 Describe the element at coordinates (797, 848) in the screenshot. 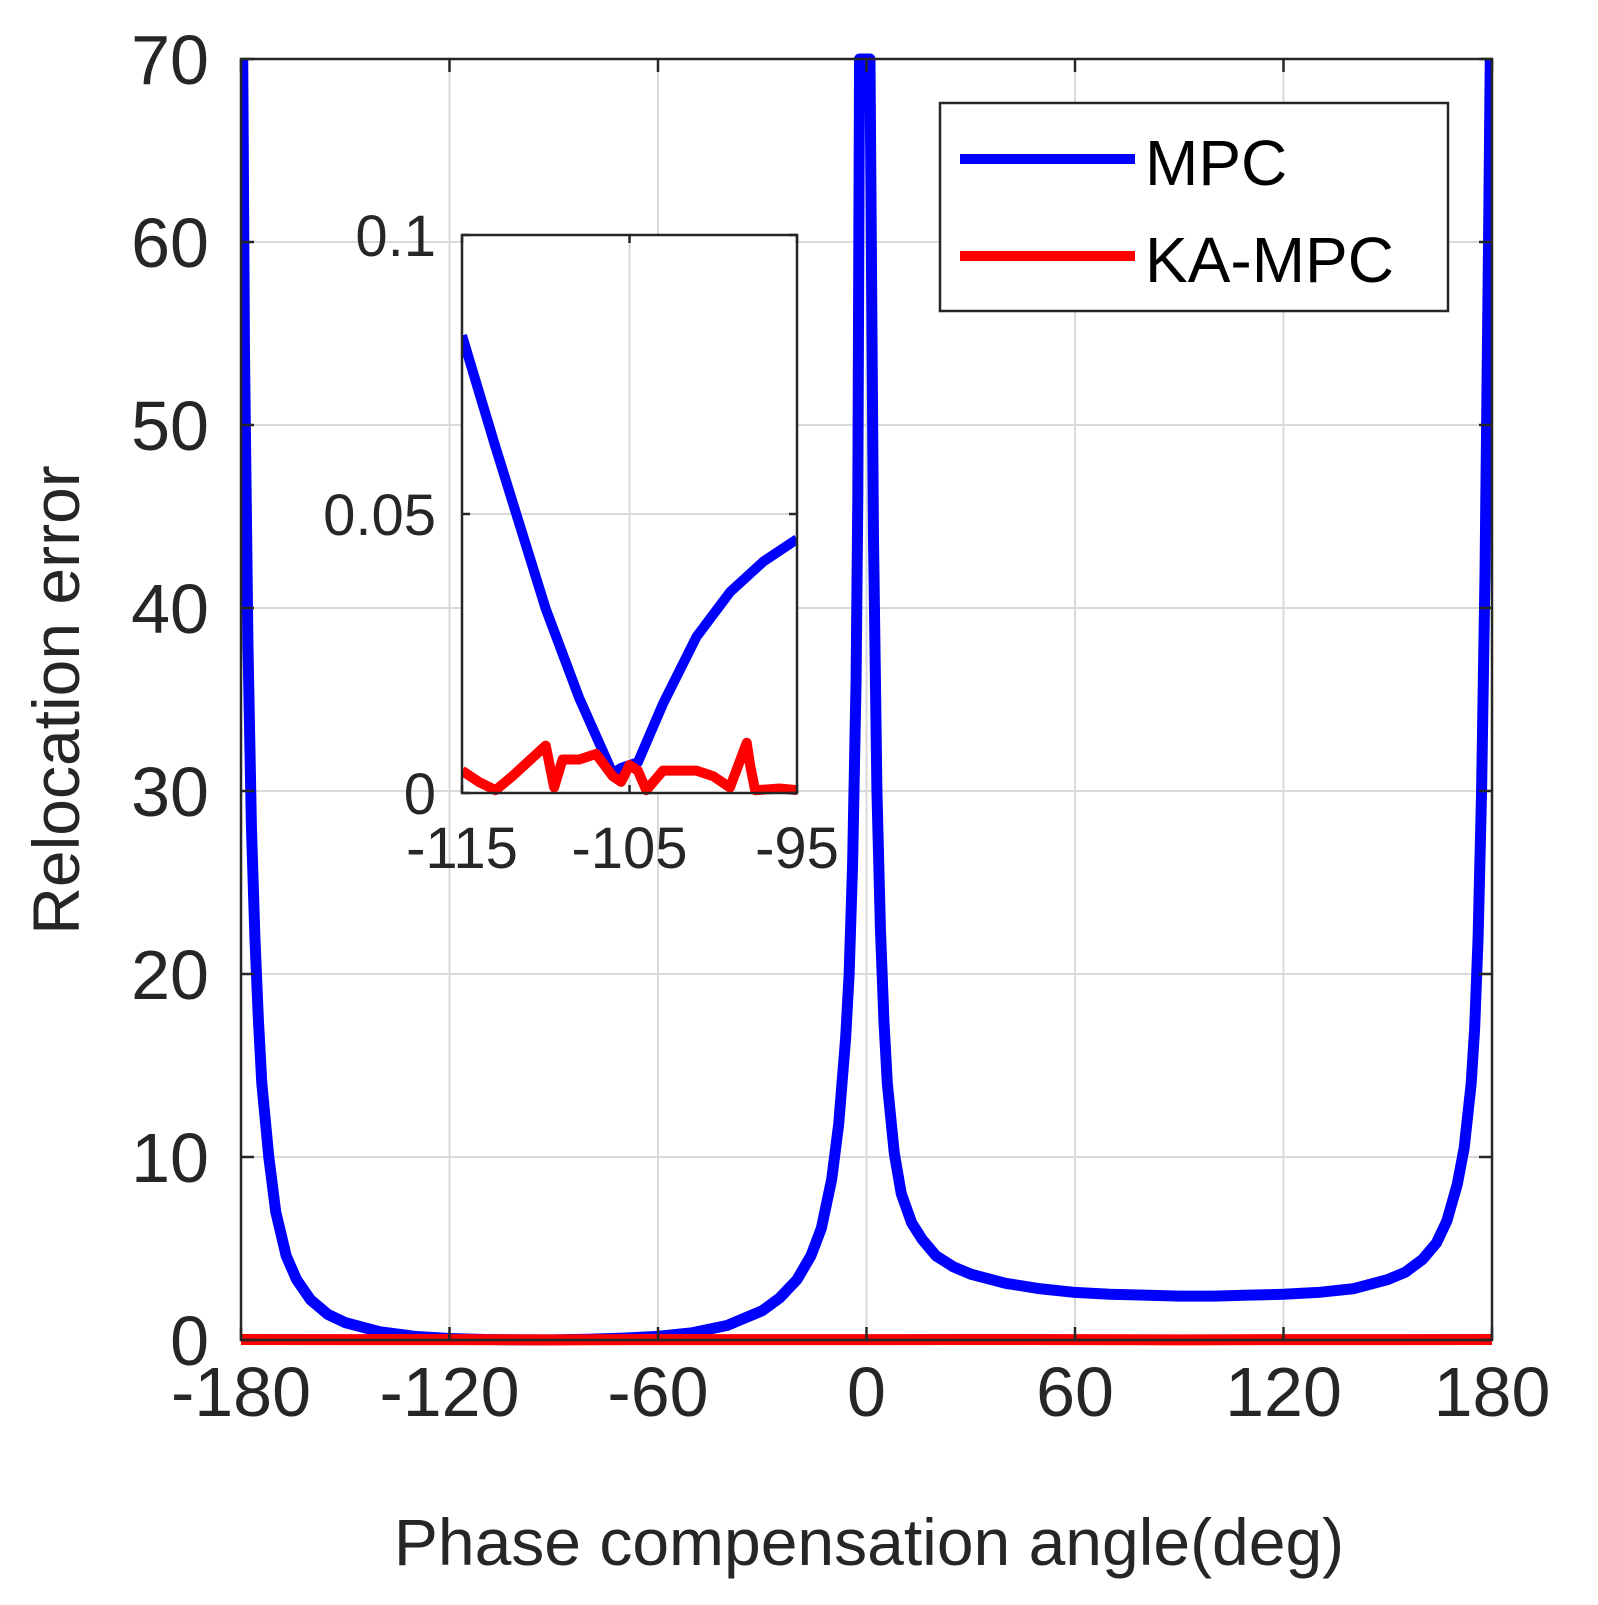

I see `inset-x-tick-label: -95` at that location.